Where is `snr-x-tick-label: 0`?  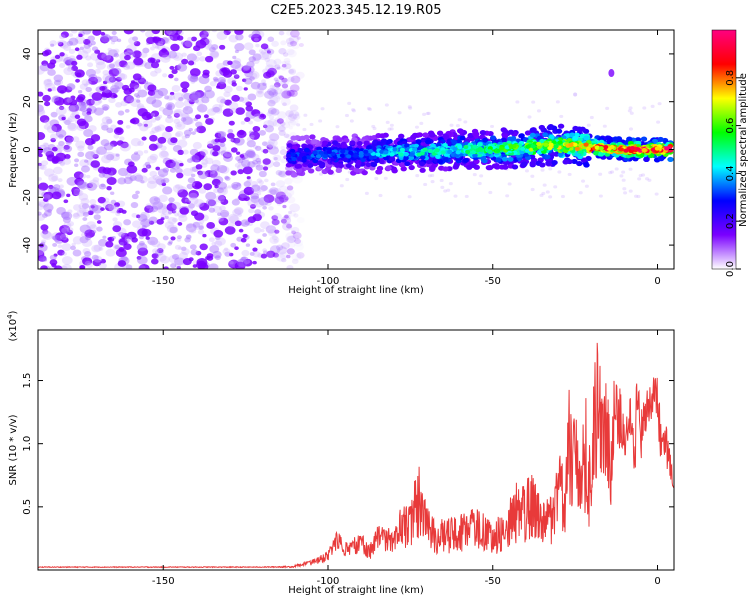
snr-x-tick-label: 0 is located at coordinates (657, 581).